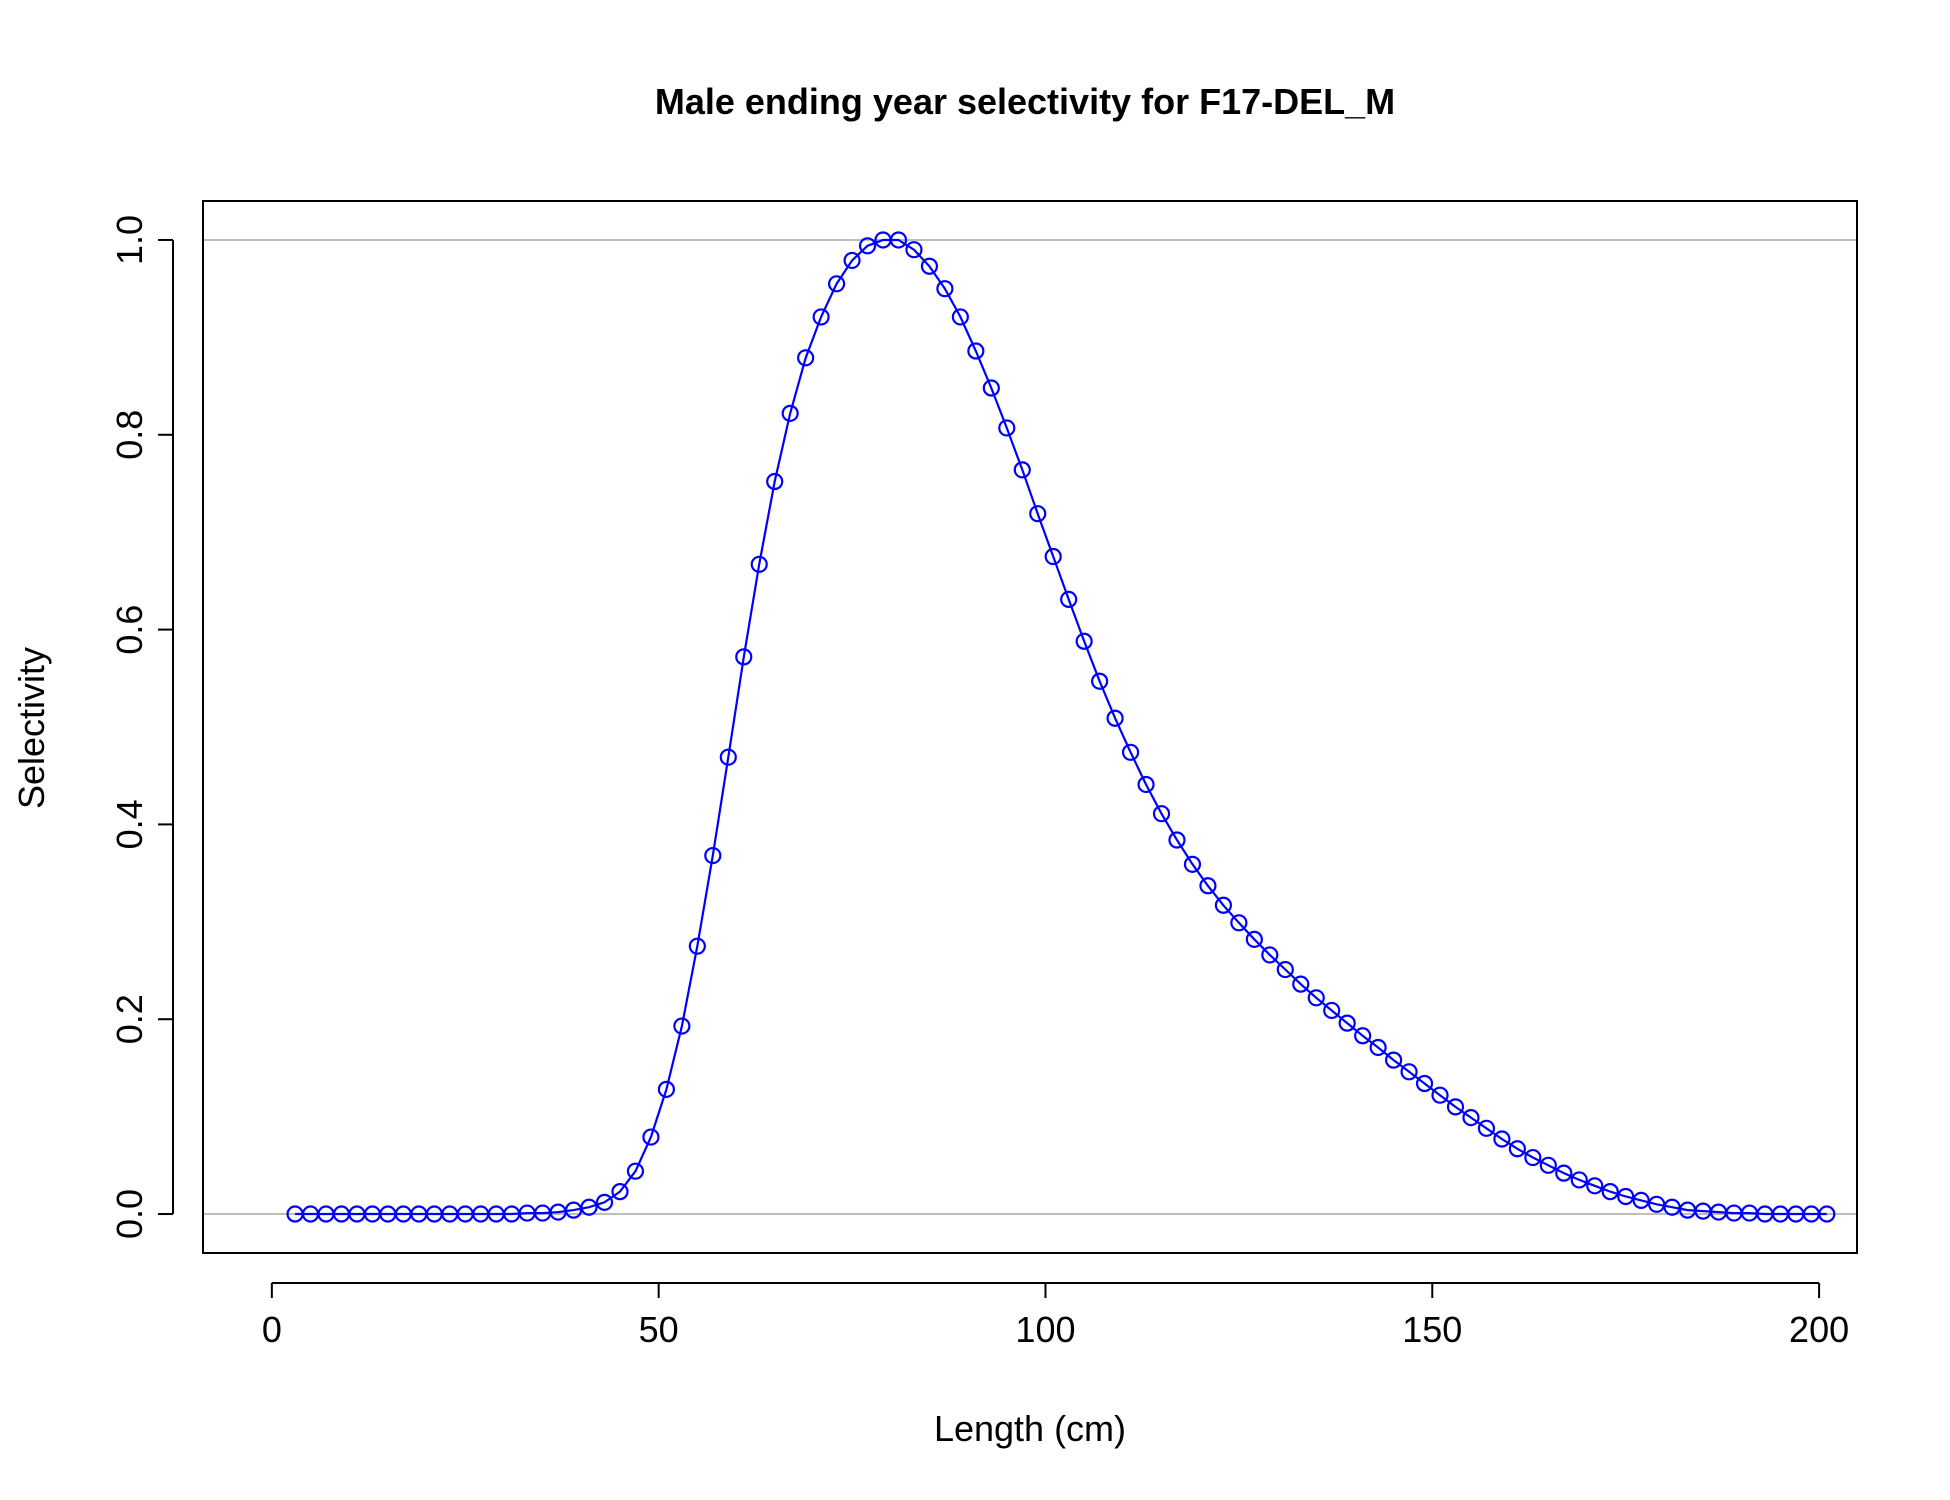 Image resolution: width=1950 pixels, height=1500 pixels. I want to click on y-tick-label: 0.8, so click(129, 435).